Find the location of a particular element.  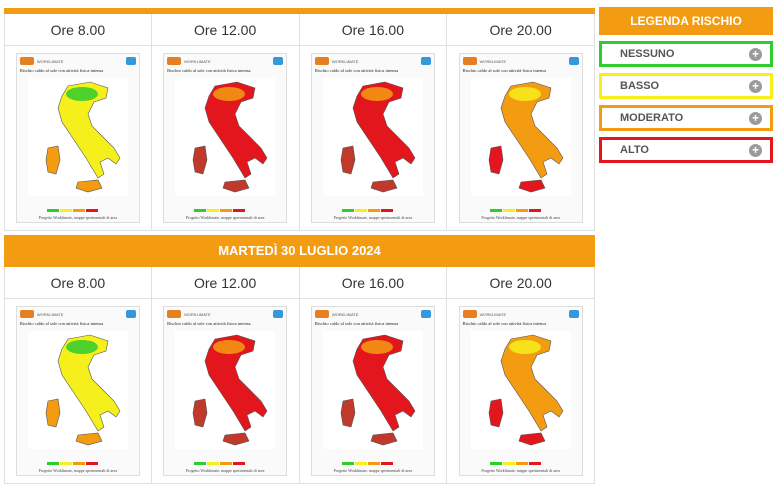

legend-item-label: MODERATO is located at coordinates (652, 118).